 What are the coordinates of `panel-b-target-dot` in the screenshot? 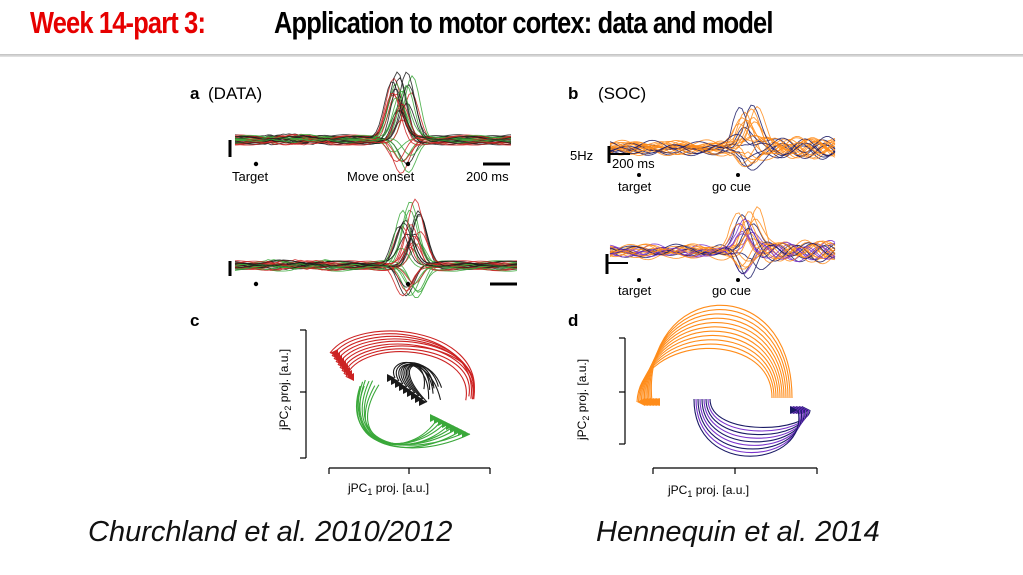 It's located at (639, 175).